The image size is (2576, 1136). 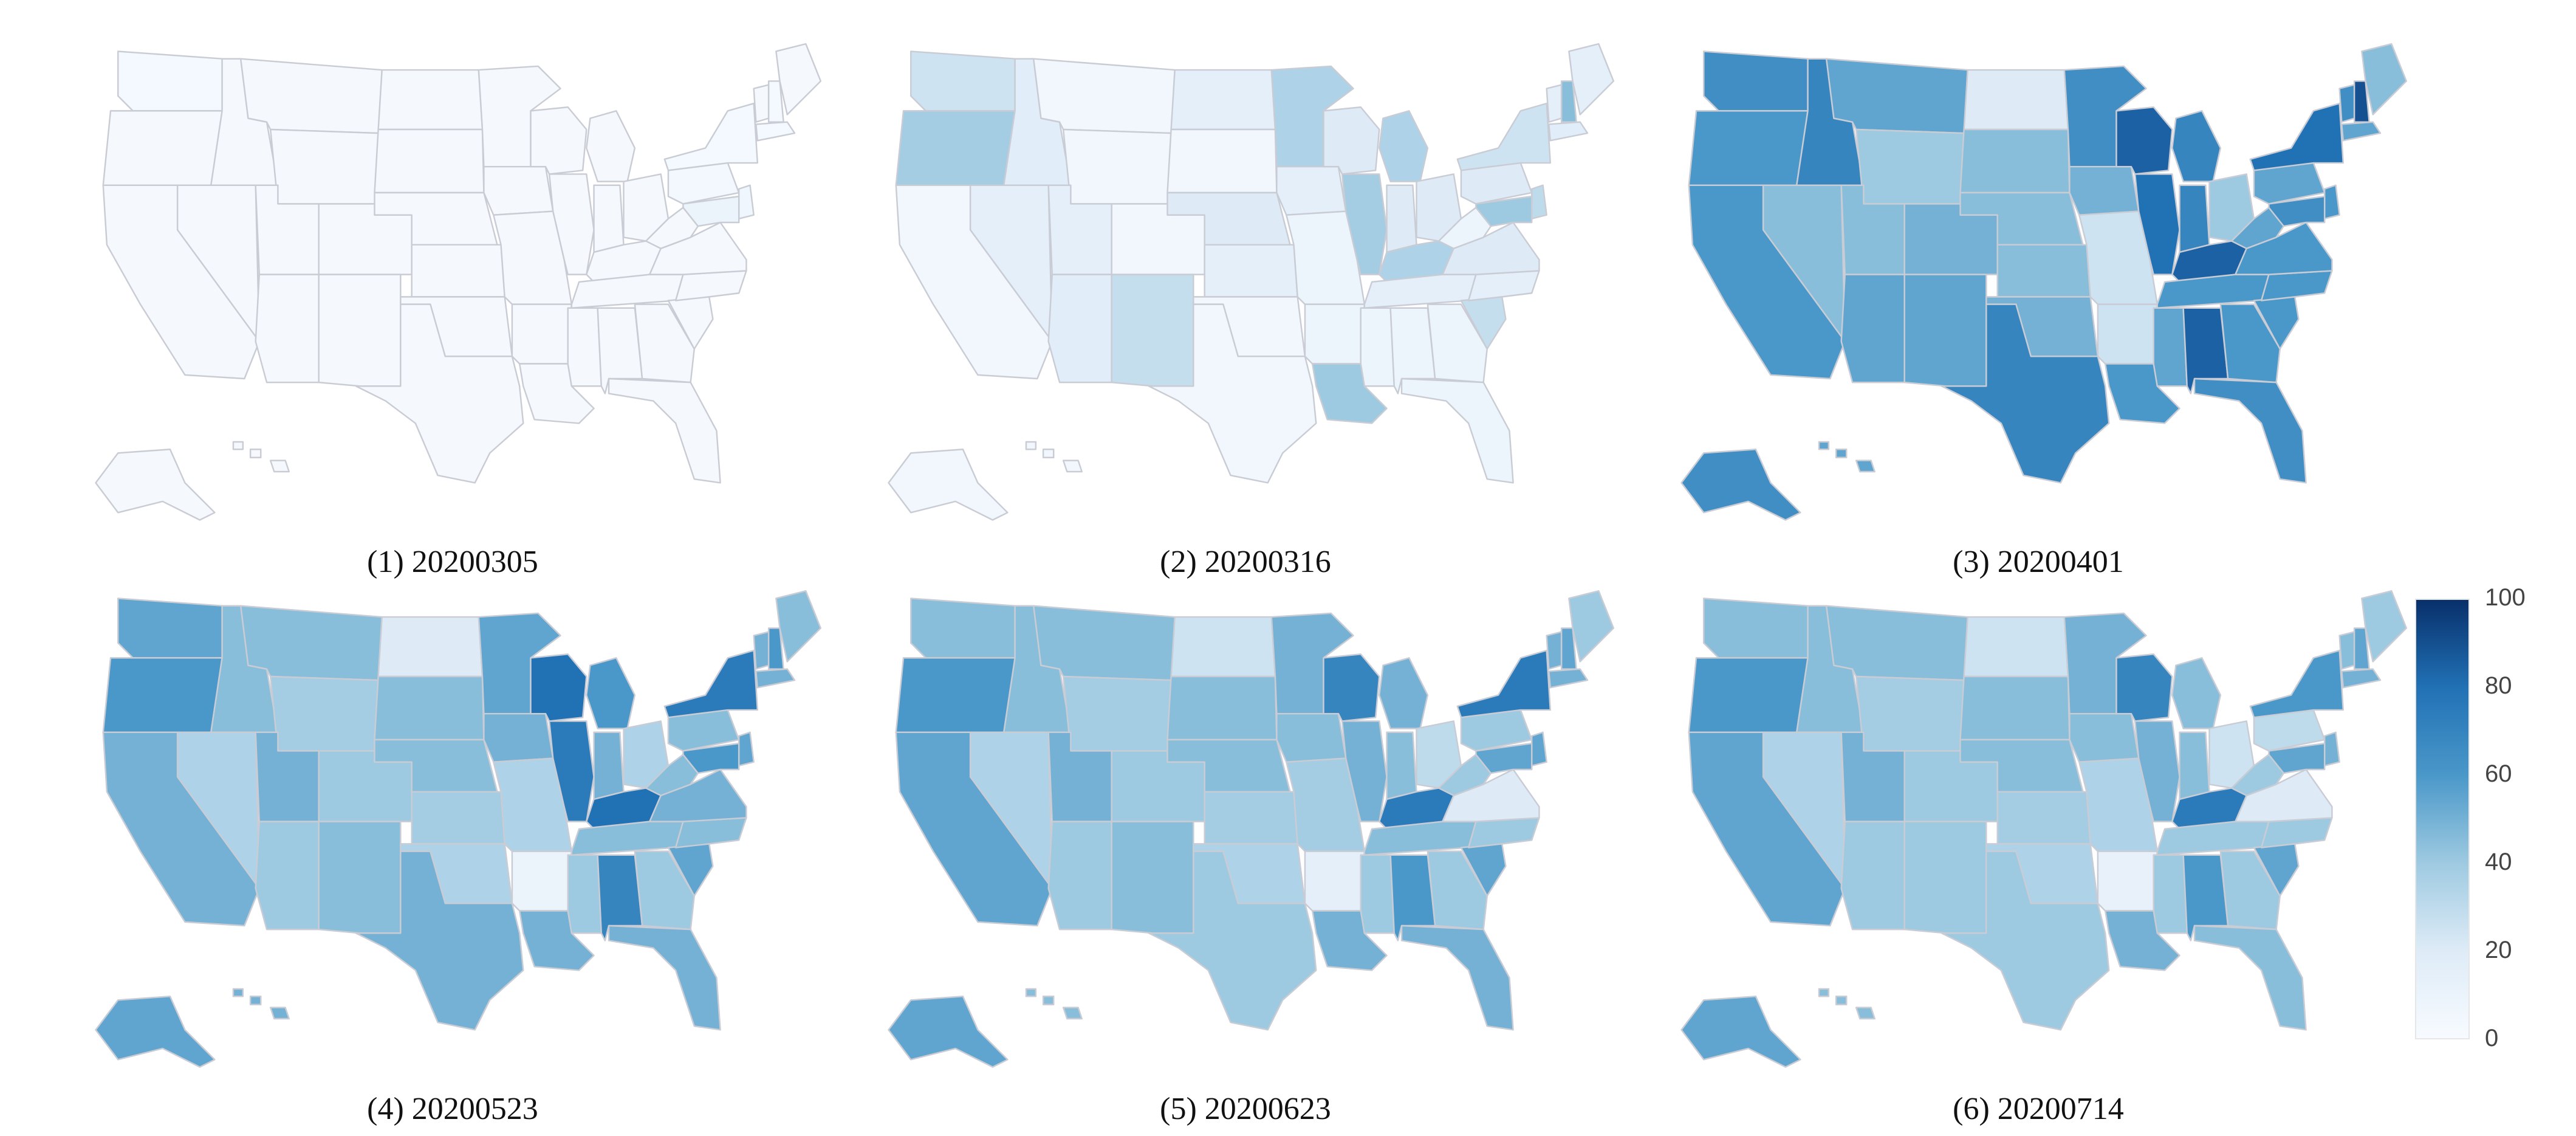 I want to click on state-NM, so click(x=1152, y=333).